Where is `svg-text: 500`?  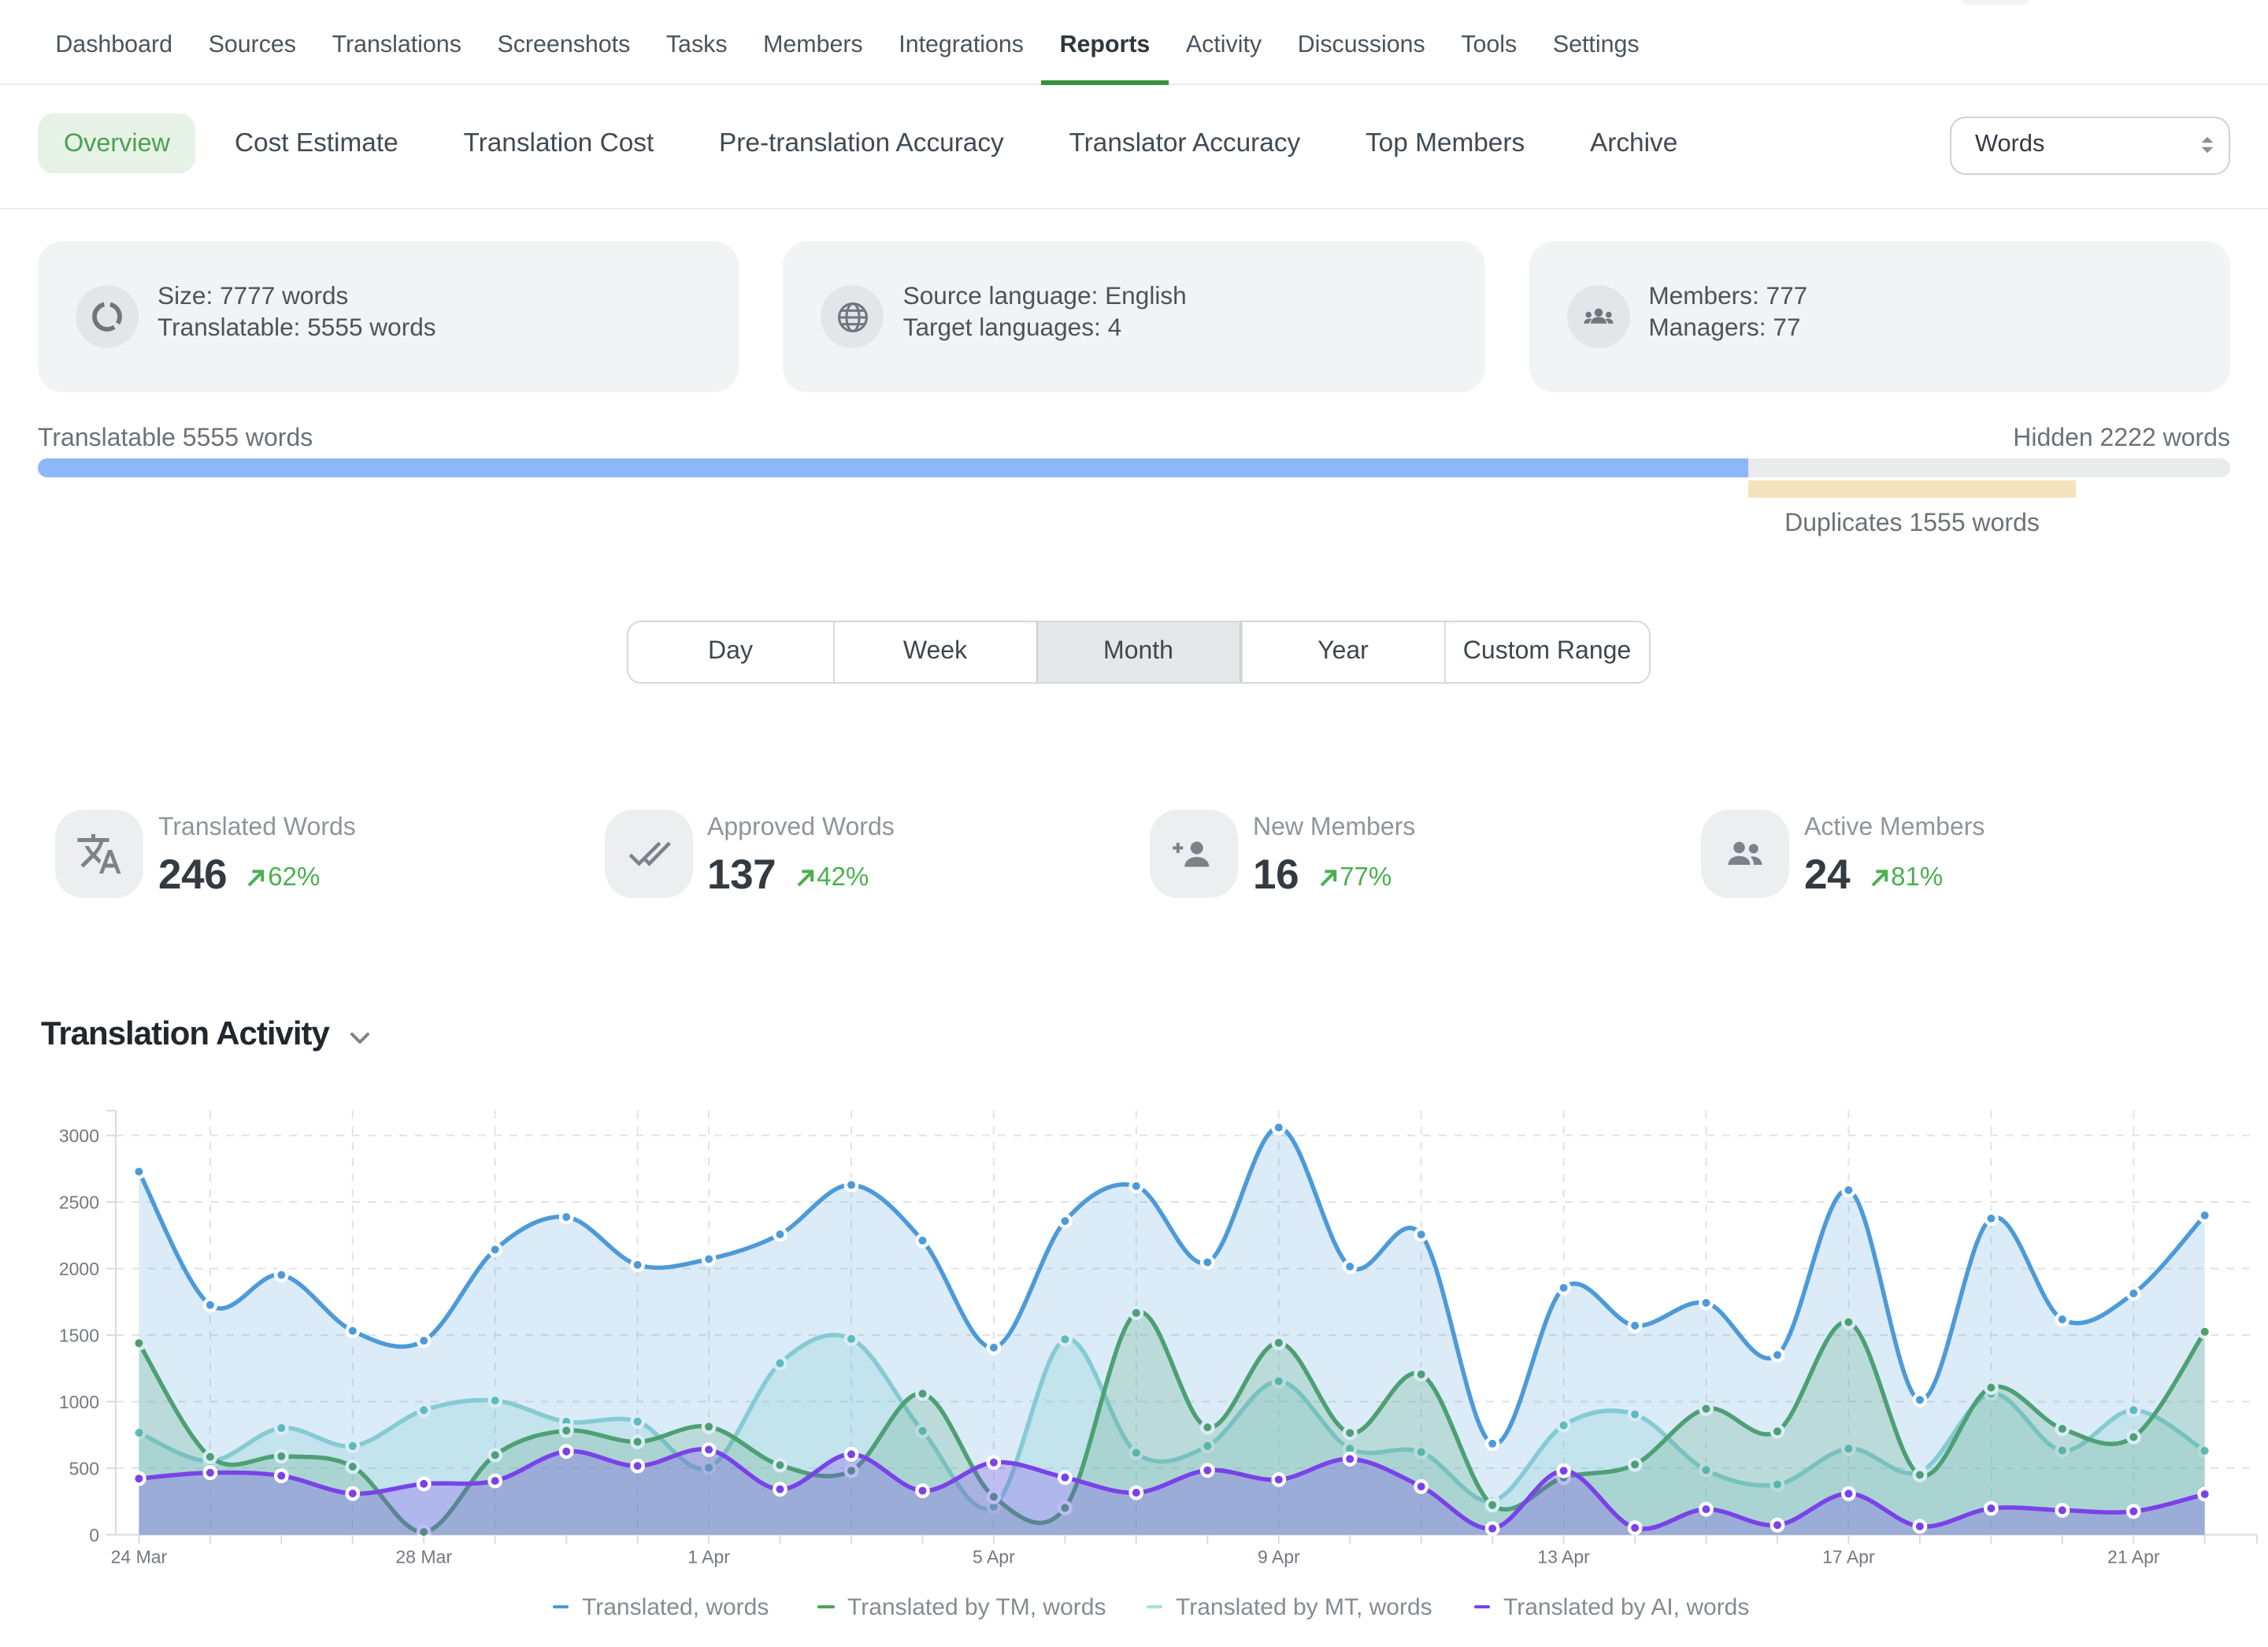
svg-text: 500 is located at coordinates (84, 1469).